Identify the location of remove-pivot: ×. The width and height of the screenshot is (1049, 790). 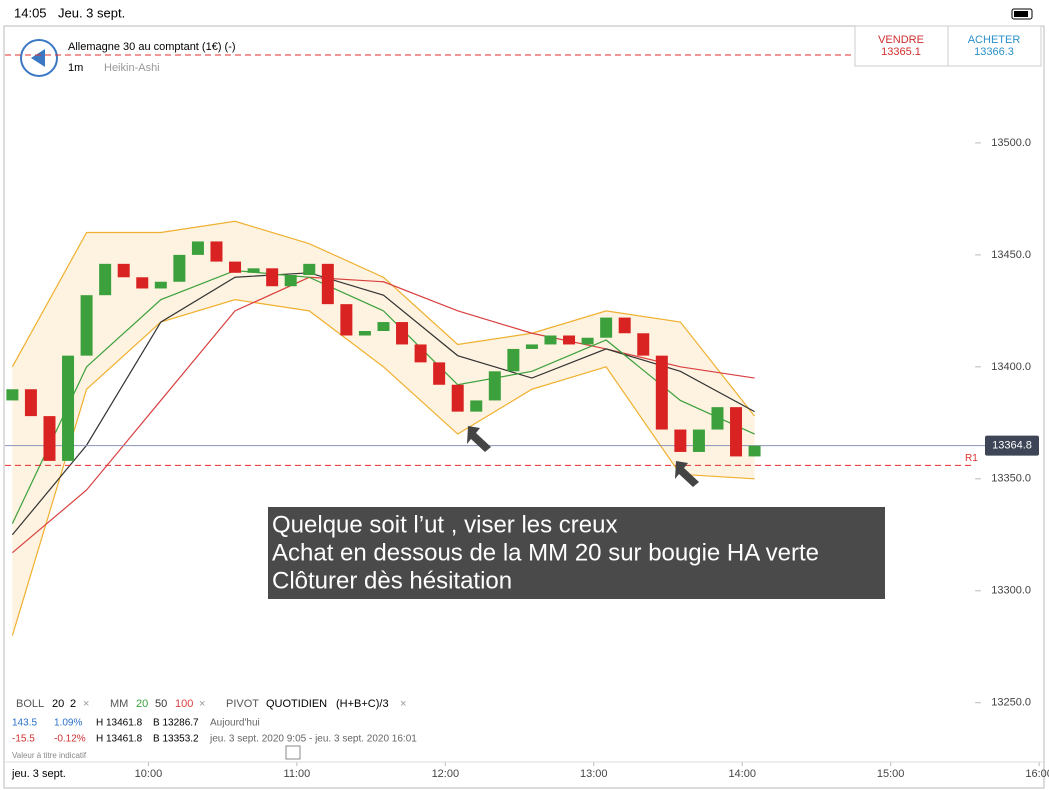
(403, 704).